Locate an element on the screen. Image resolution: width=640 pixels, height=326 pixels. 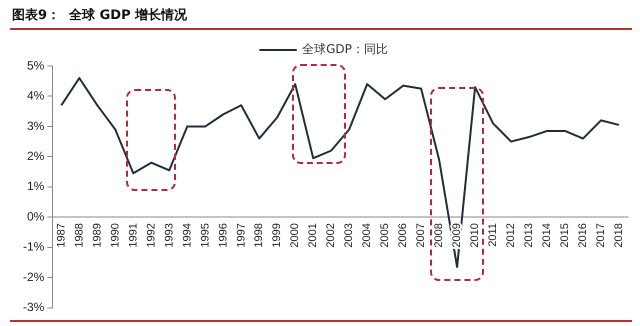
x-tick-label: 1987 is located at coordinates (61, 235).